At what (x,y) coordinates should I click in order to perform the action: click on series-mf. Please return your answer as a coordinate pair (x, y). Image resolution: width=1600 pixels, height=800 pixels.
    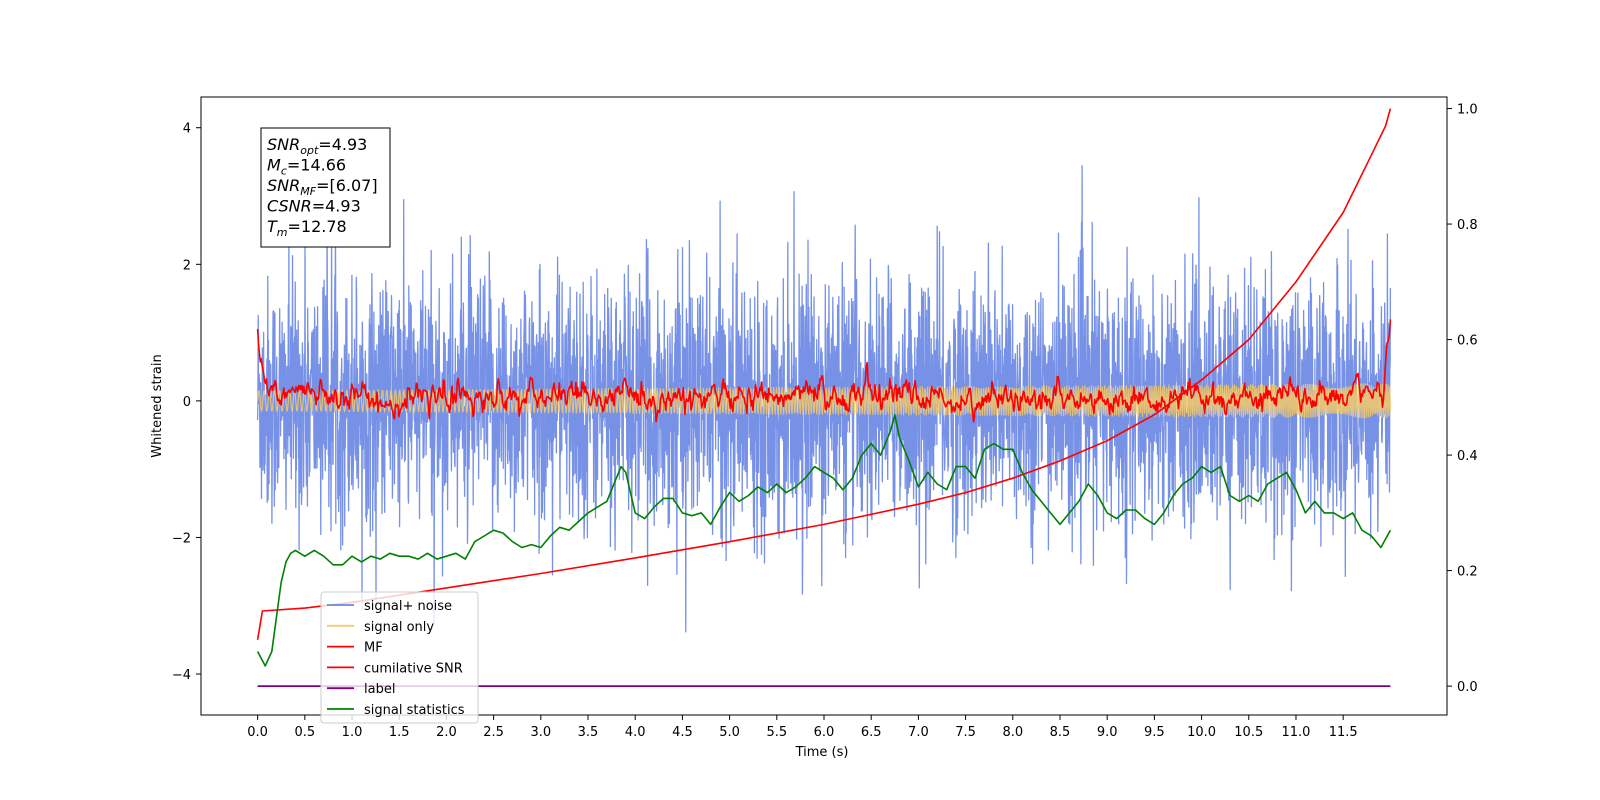
    Looking at the image, I should click on (824, 371).